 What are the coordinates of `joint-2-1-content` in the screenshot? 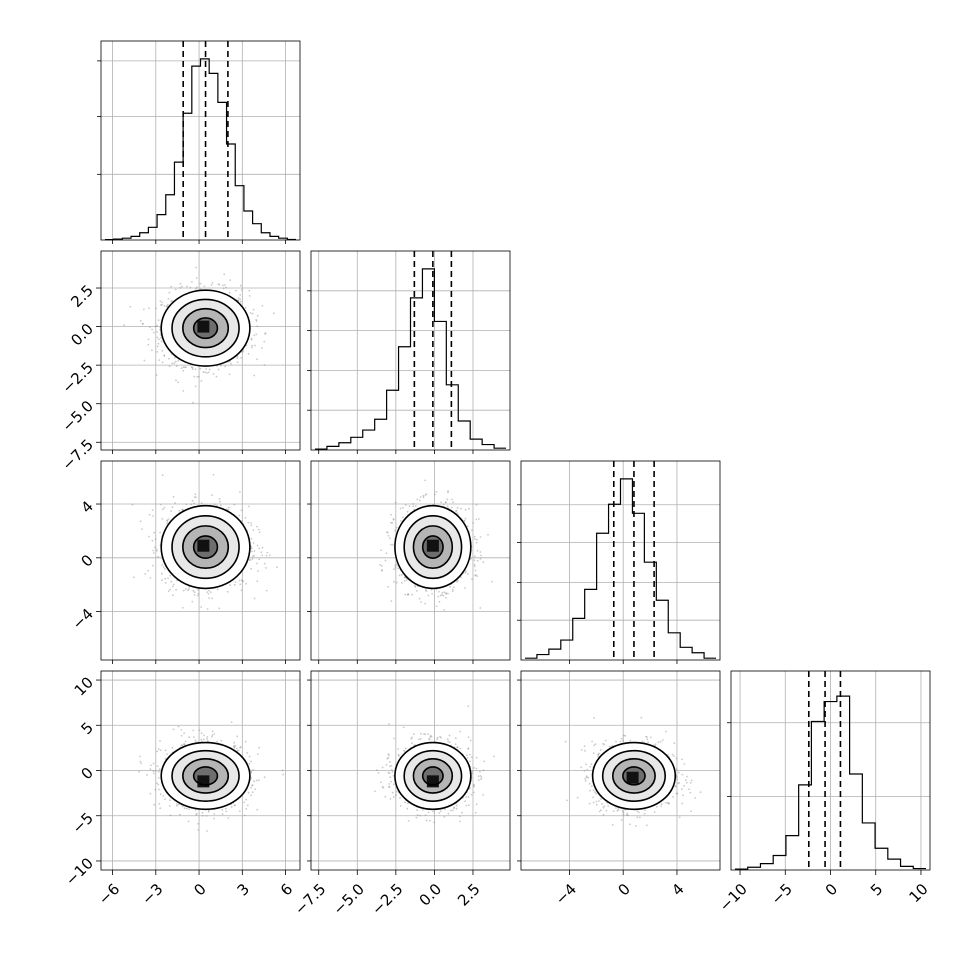 It's located at (412, 560).